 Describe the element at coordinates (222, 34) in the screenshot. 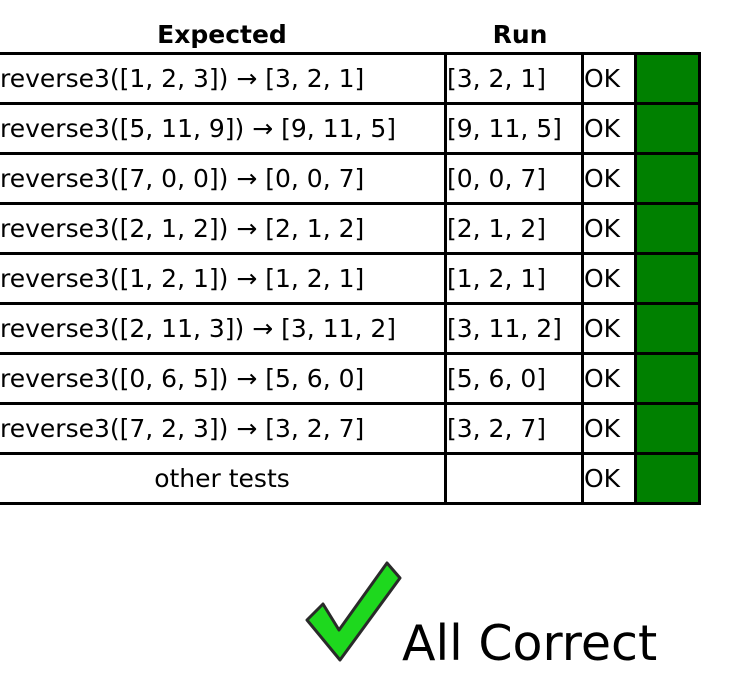

I see `header-expected: Expected` at that location.